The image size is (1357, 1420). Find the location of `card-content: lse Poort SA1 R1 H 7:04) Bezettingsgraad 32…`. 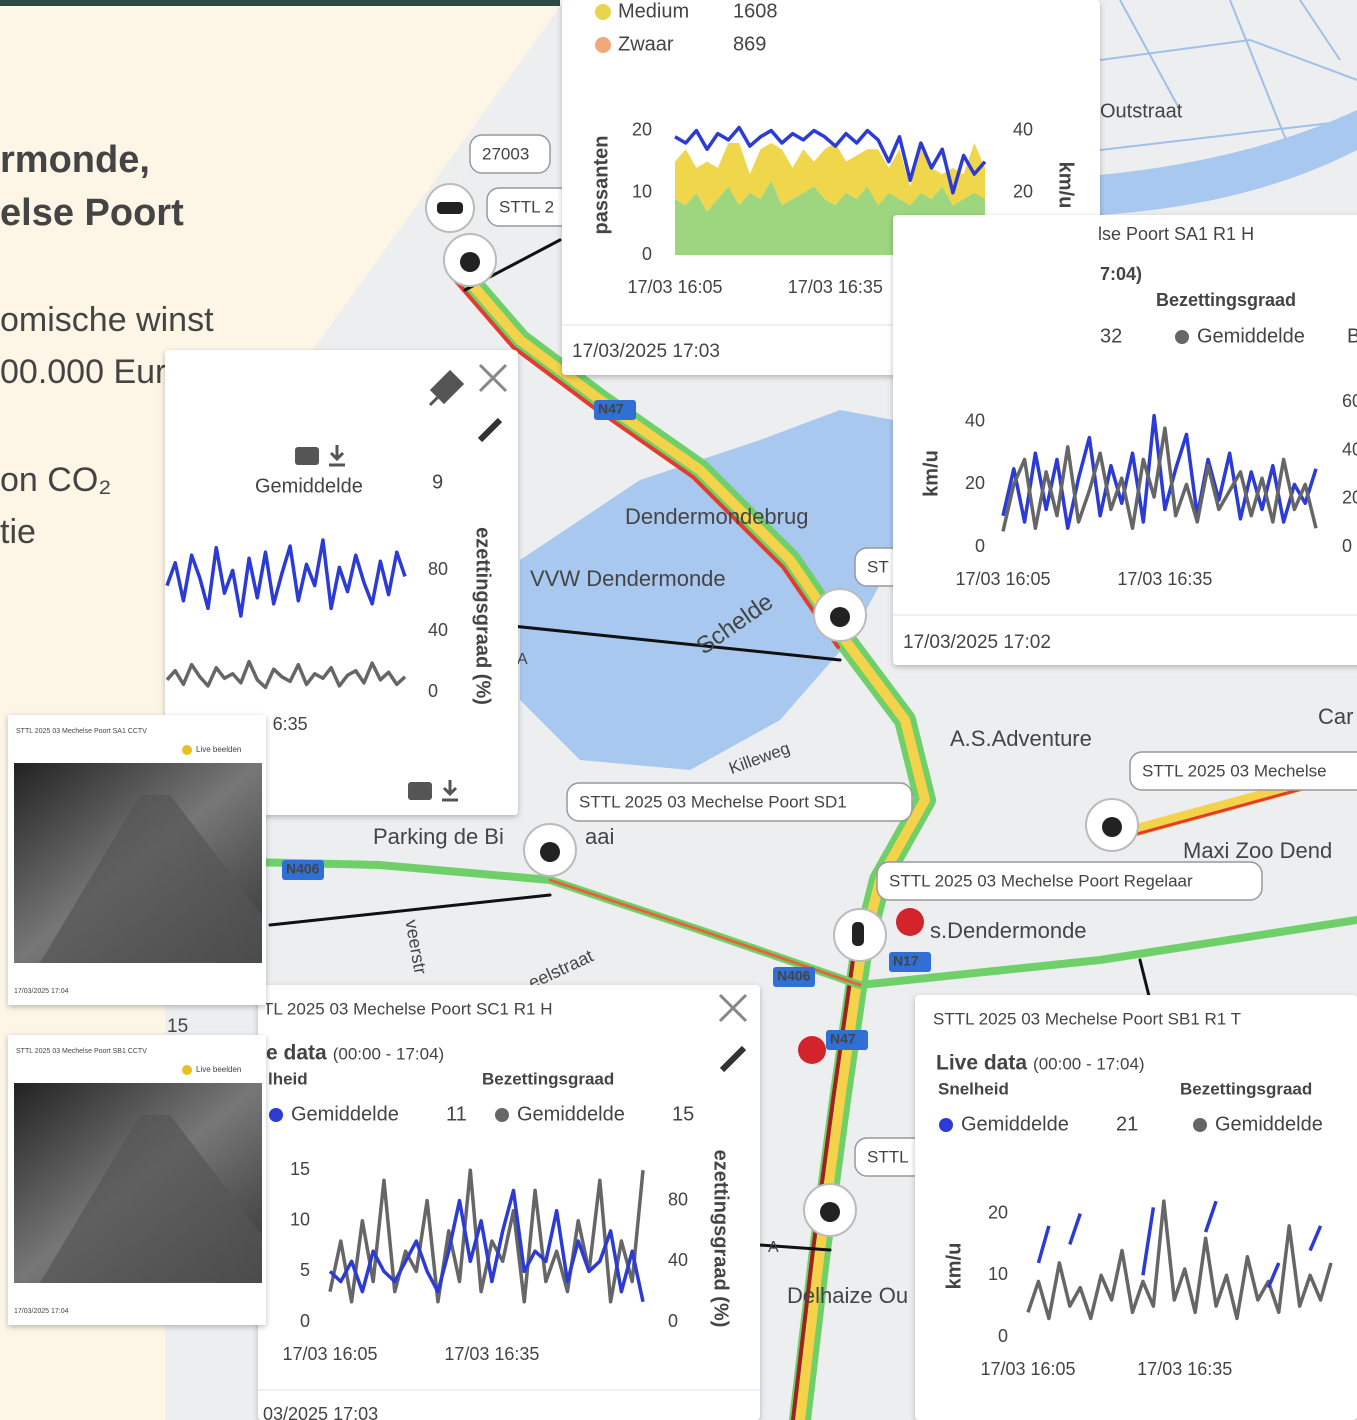

card-content: lse Poort SA1 R1 H 7:04) Bezettingsgraad 32… is located at coordinates (1125, 438).